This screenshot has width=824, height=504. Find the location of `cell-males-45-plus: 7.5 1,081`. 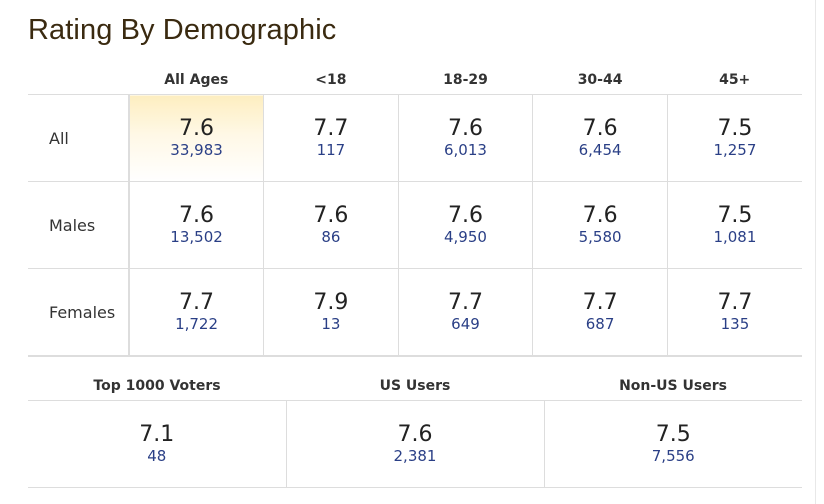

cell-males-45-plus: 7.5 1,081 is located at coordinates (734, 225).